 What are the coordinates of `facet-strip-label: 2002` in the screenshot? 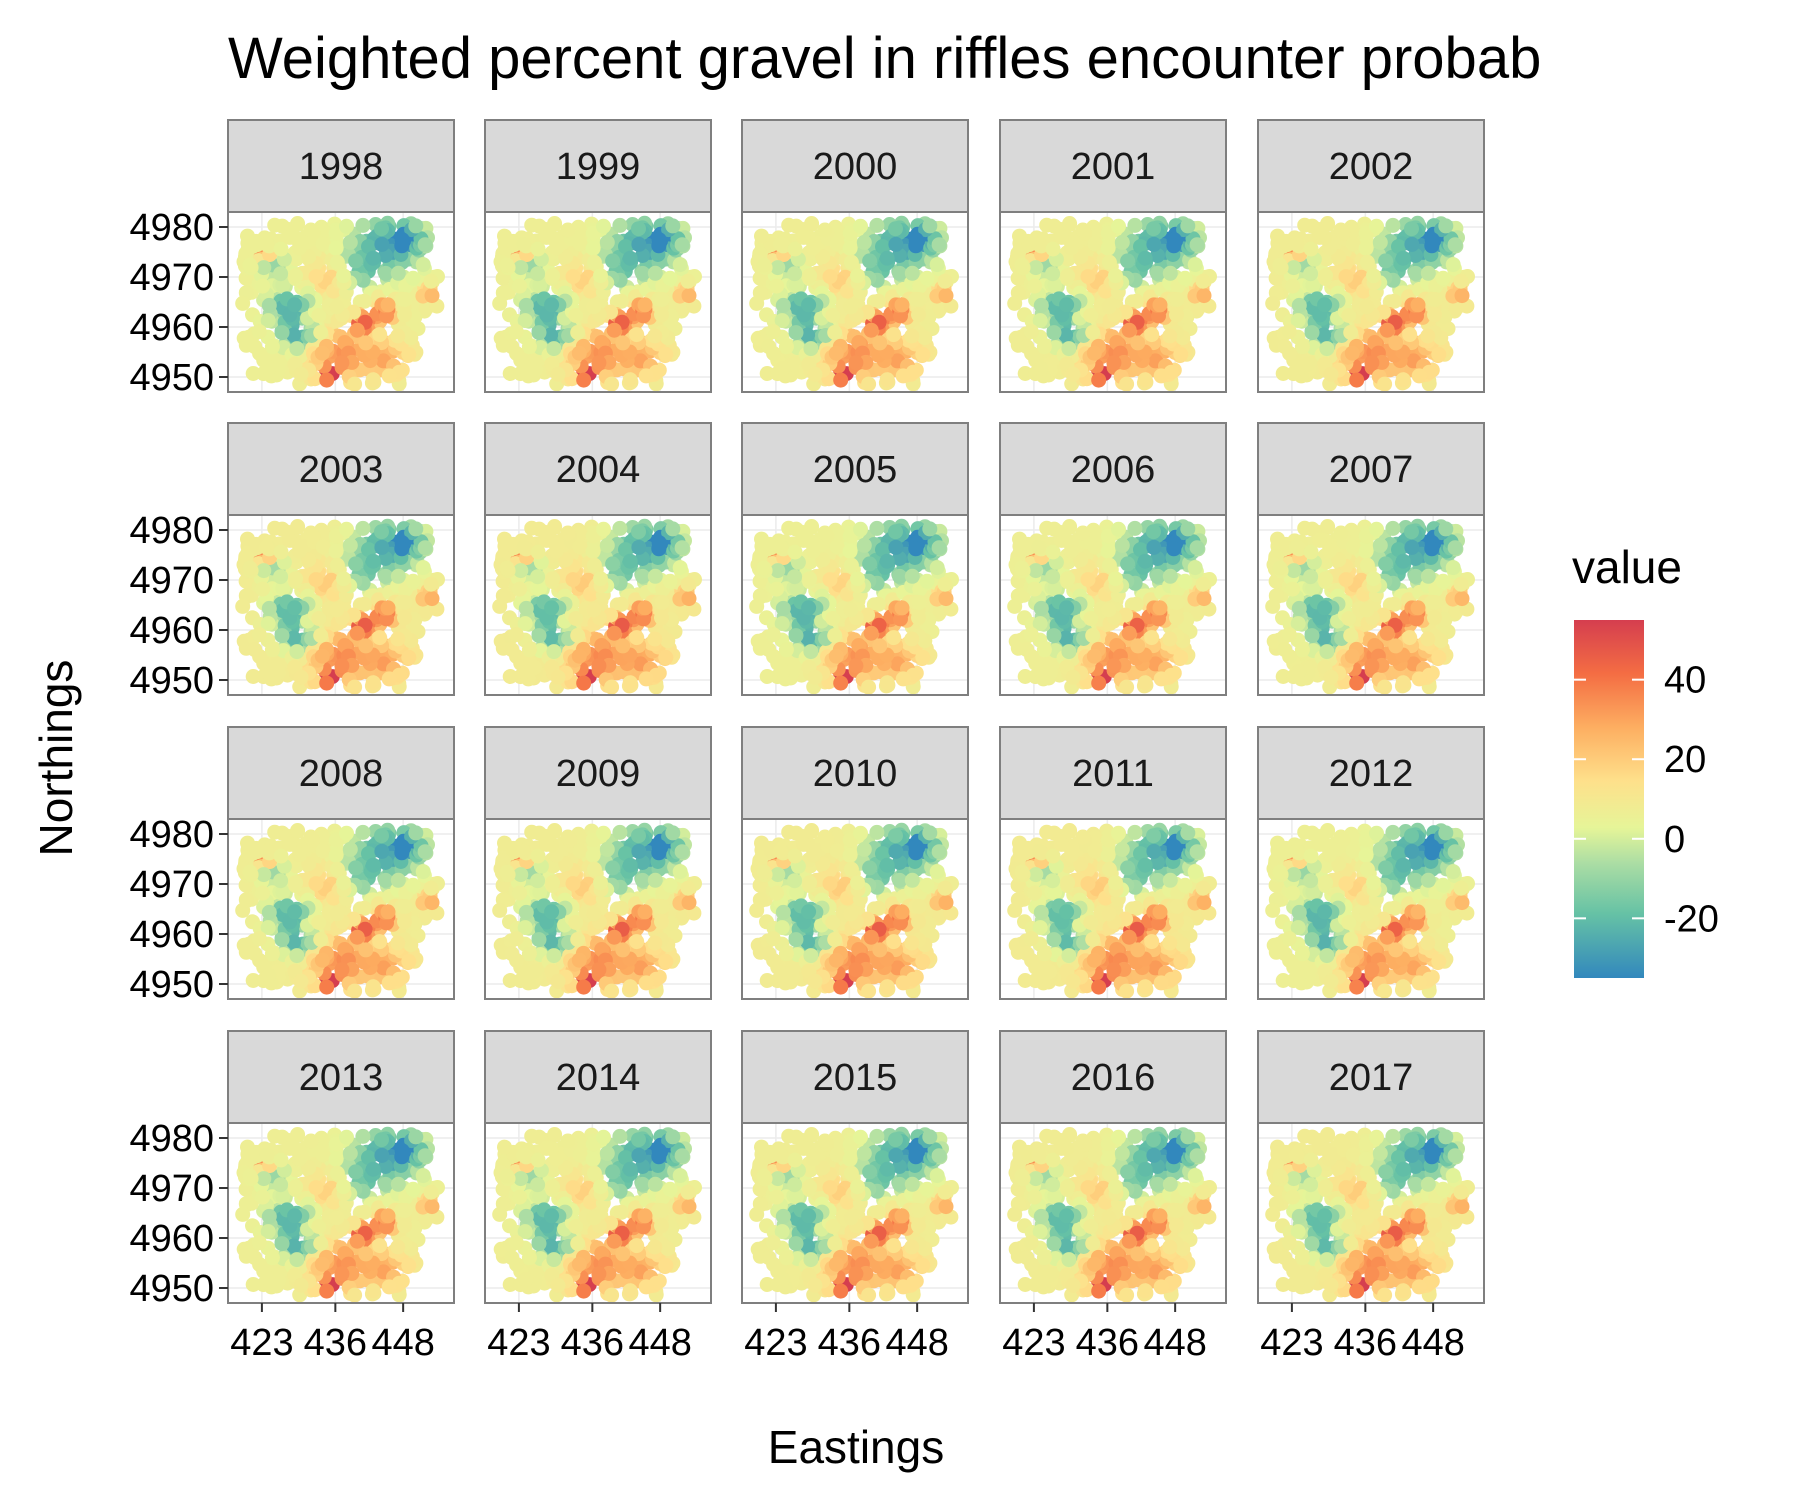 It's located at (1371, 167).